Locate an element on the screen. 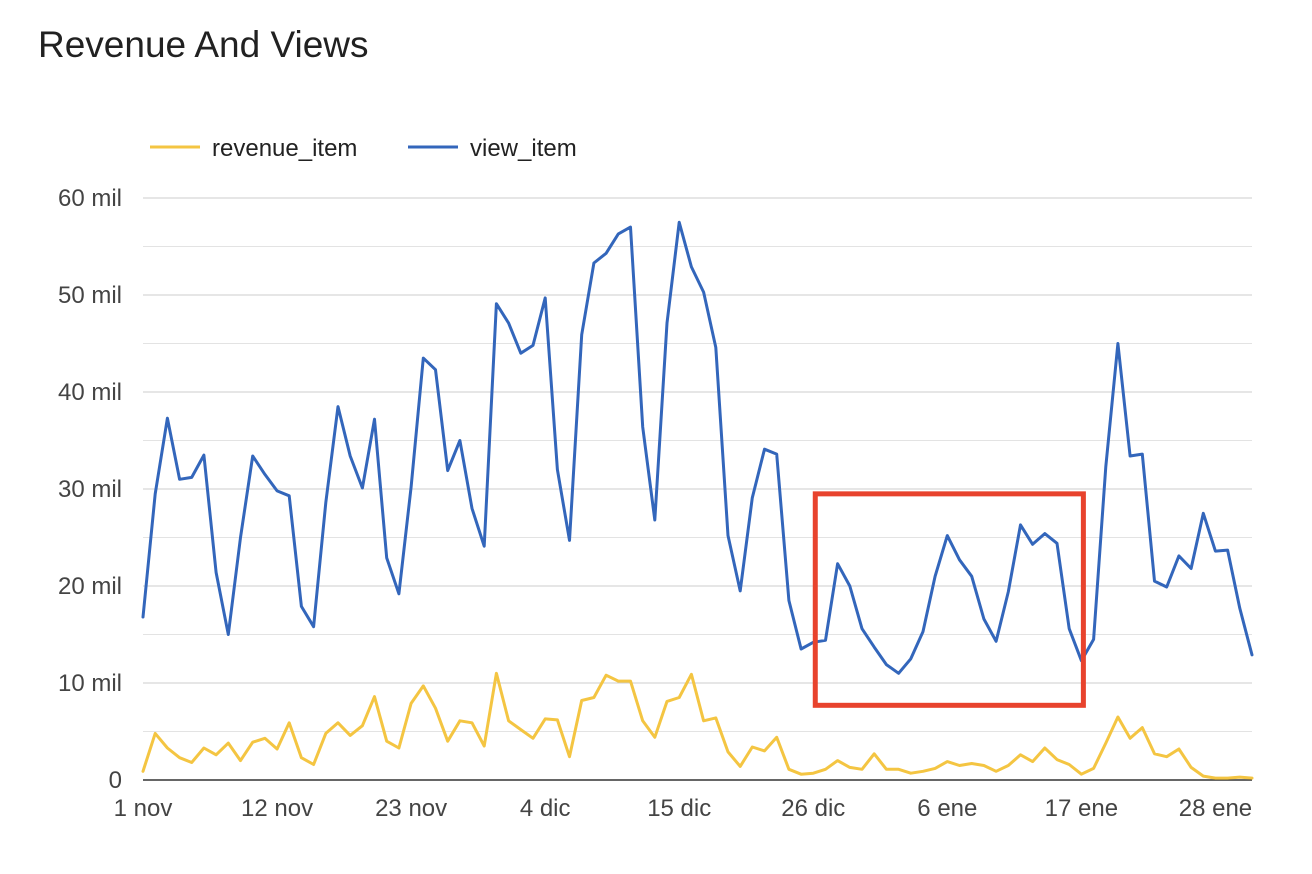 The width and height of the screenshot is (1312, 874). highlight-box is located at coordinates (949, 599).